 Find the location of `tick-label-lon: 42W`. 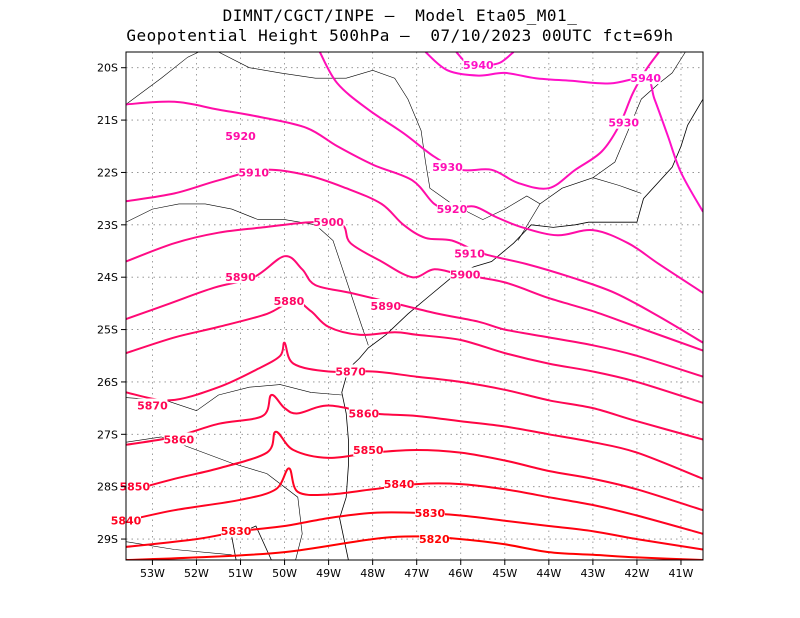

tick-label-lon: 42W is located at coordinates (636, 573).